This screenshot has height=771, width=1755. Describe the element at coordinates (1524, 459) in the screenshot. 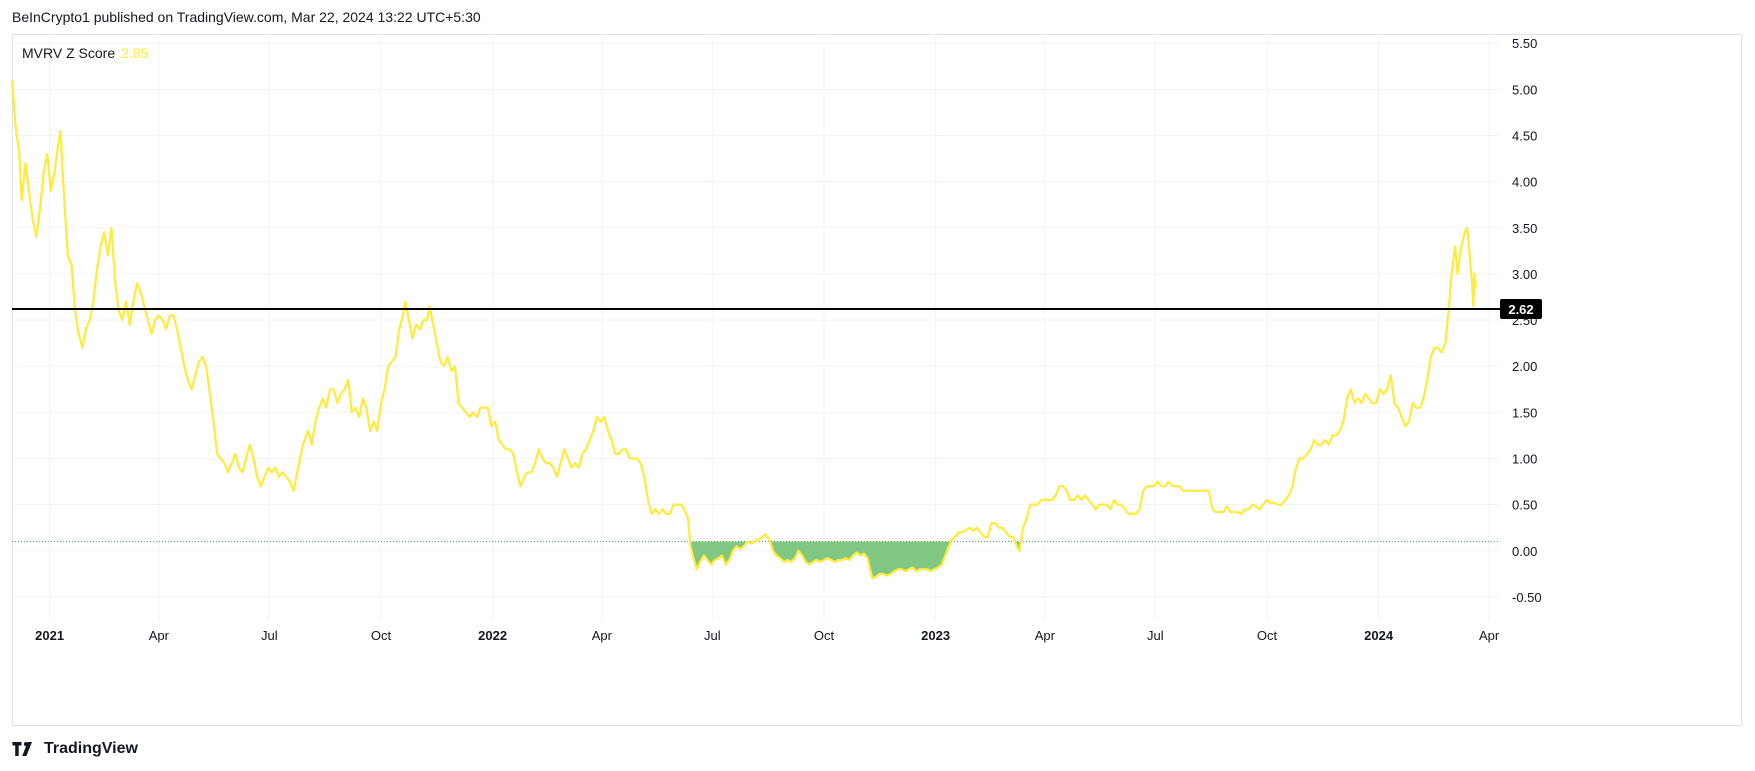

I see `y-tick-label: 1.00` at that location.